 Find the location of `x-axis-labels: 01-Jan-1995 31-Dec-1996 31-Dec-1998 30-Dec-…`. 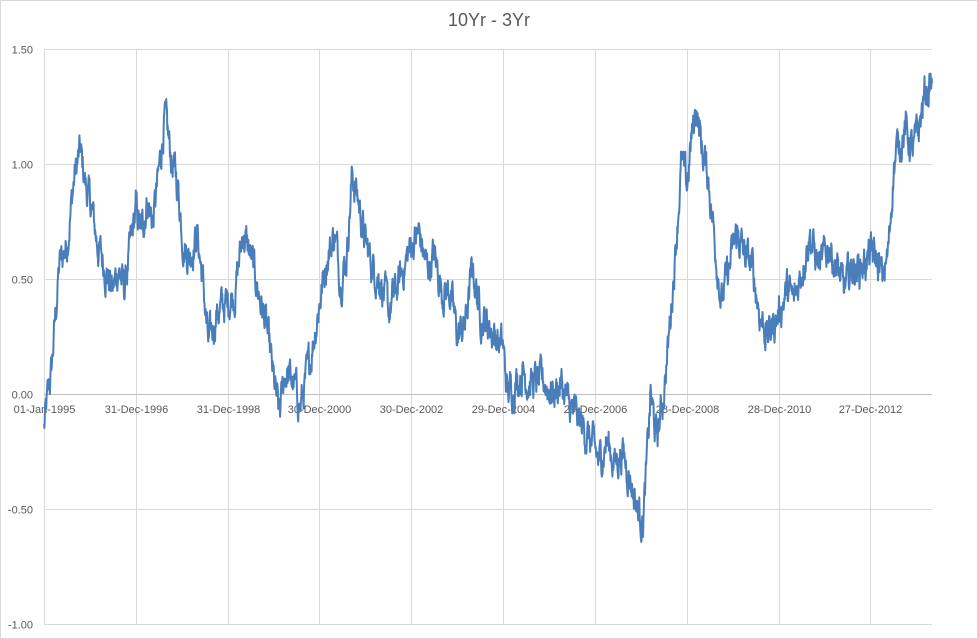

x-axis-labels: 01-Jan-1995 31-Dec-1996 31-Dec-1998 30-Dec-… is located at coordinates (458, 410).